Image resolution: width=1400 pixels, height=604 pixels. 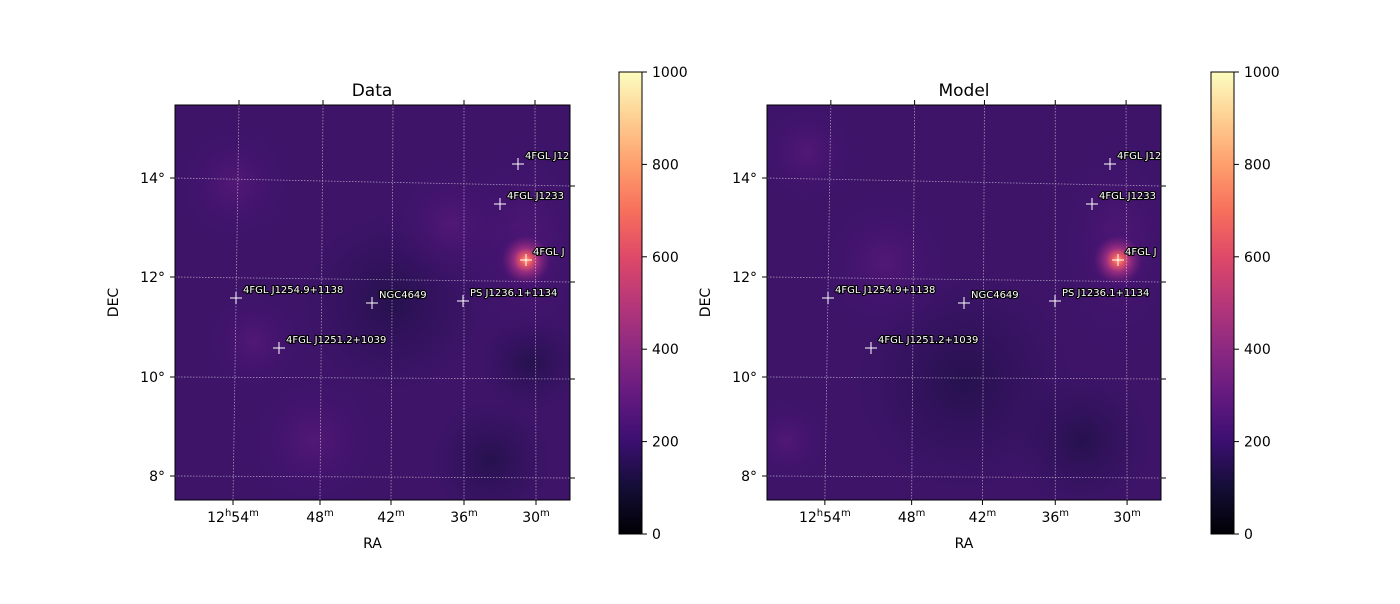 What do you see at coordinates (963, 91) in the screenshot?
I see `chart-title: Model` at bounding box center [963, 91].